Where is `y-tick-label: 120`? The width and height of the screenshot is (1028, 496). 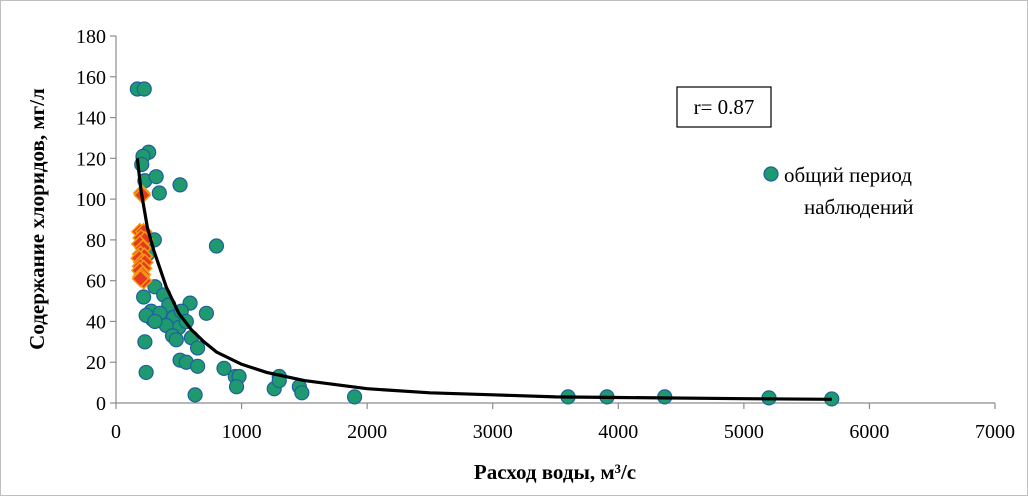
y-tick-label: 120 is located at coordinates (91, 159).